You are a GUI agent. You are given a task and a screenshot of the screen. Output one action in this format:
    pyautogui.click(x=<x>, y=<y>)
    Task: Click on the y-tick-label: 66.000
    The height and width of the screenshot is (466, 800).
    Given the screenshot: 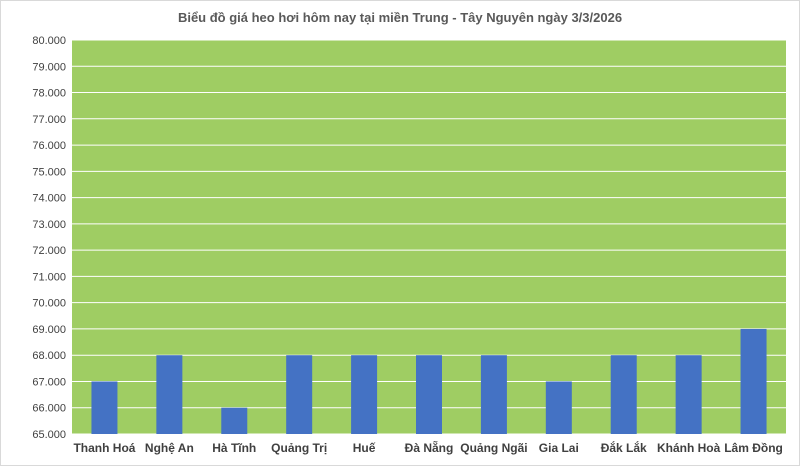 What is the action you would take?
    pyautogui.click(x=49, y=409)
    